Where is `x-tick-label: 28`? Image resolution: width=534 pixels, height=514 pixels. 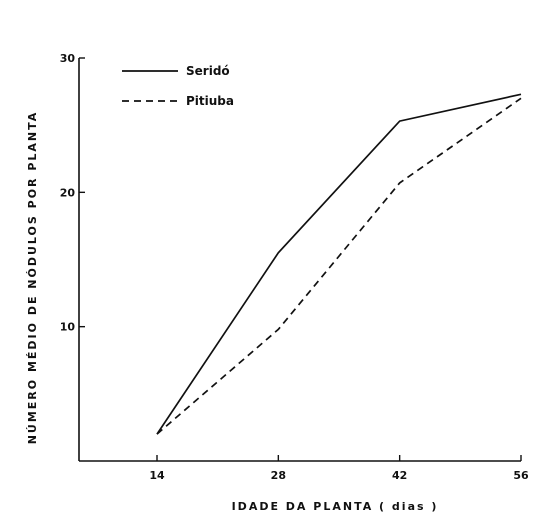 x-tick-label: 28 is located at coordinates (278, 475).